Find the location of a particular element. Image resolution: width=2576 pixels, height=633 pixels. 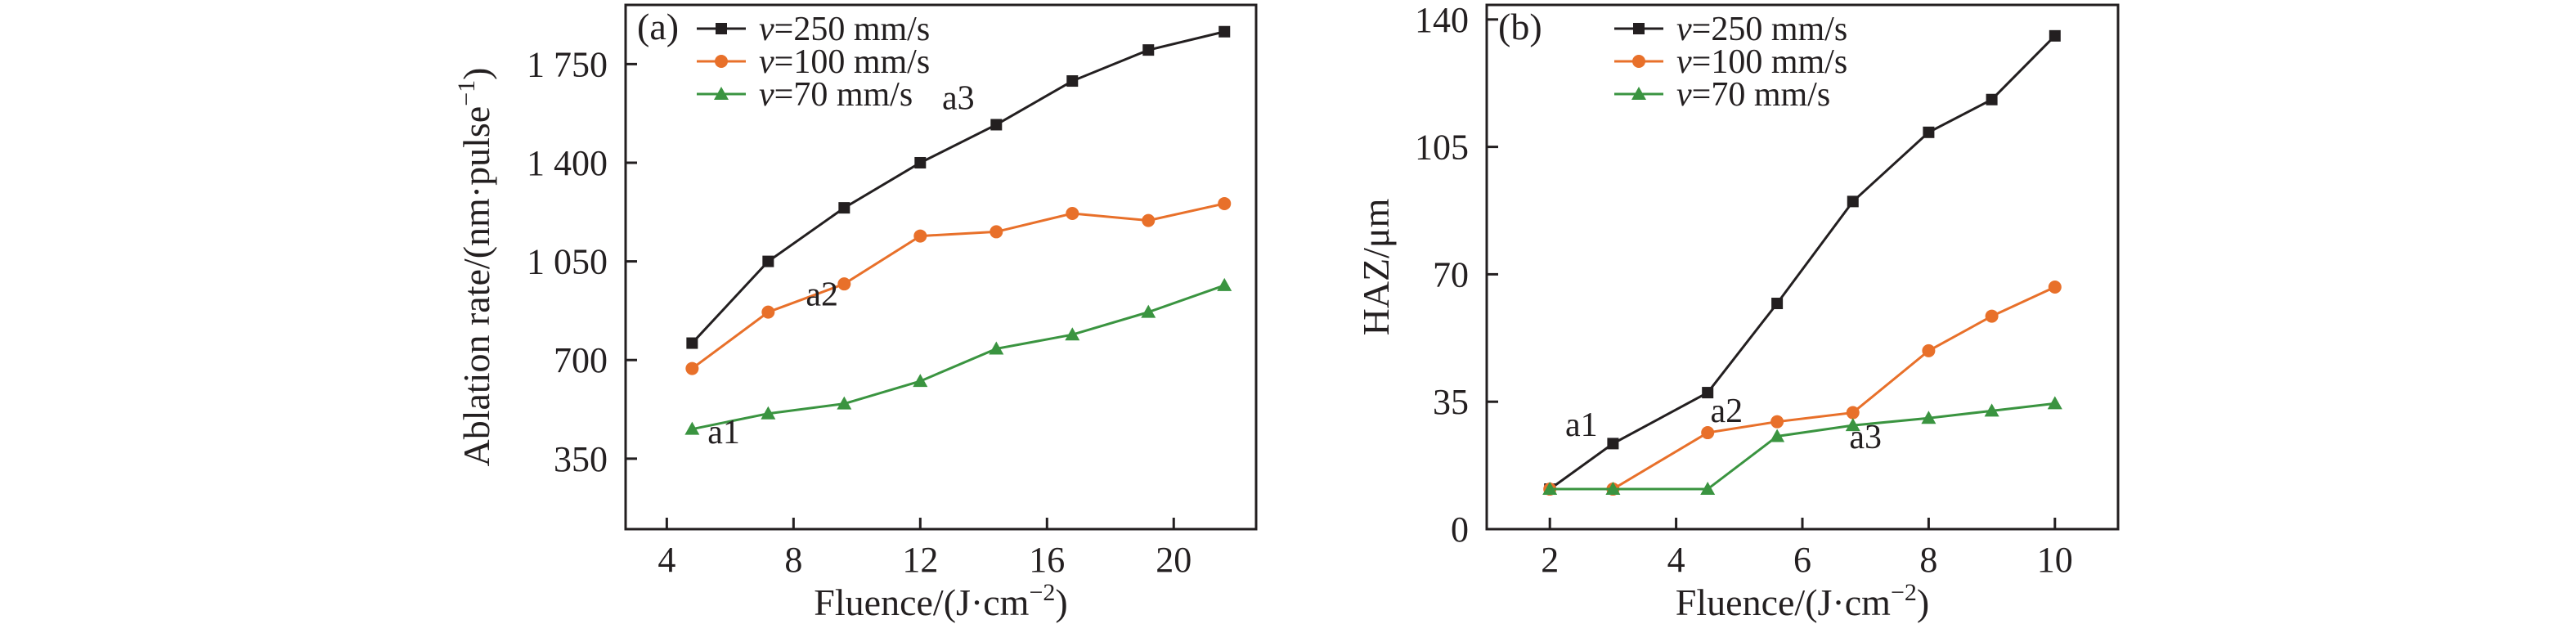

x-axis-title-superscript: −2 is located at coordinates (1904, 592).